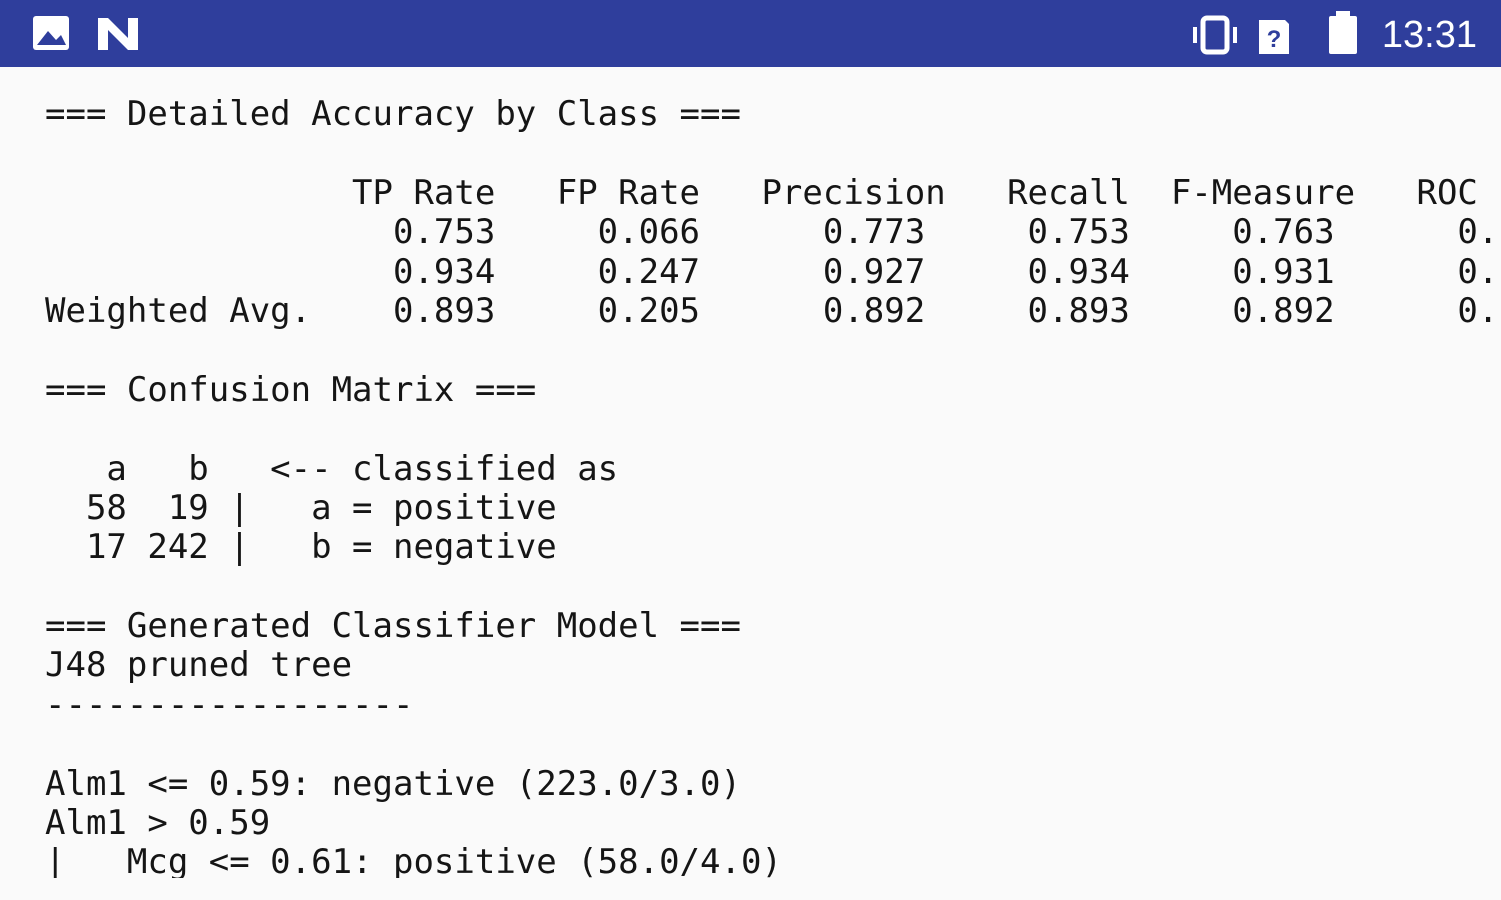  What do you see at coordinates (413, 860) in the screenshot?
I see `tree-rule: | Mcg <= 0.61: positive (58.0/4.0)` at bounding box center [413, 860].